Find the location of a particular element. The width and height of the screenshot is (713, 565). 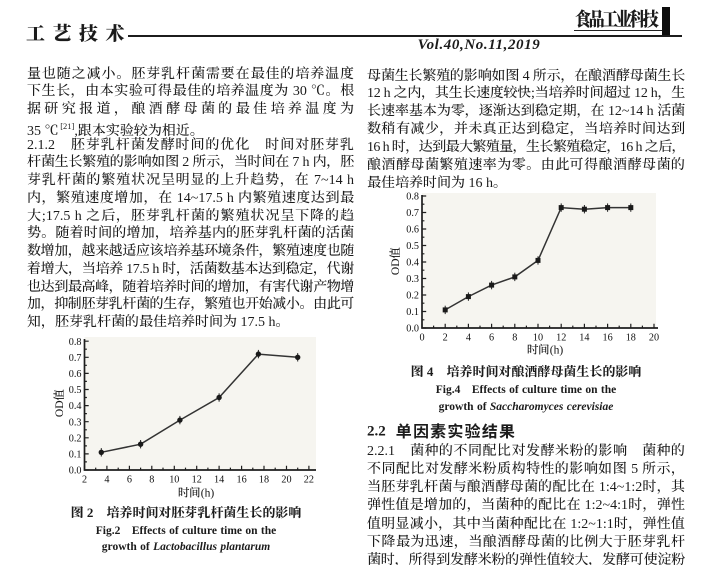

svg-text: 0 is located at coordinates (421, 337).